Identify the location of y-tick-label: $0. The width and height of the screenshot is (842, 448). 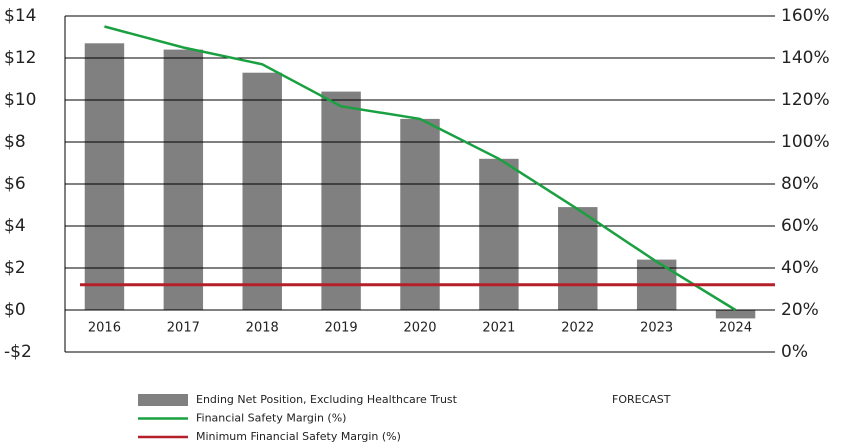
(15, 310).